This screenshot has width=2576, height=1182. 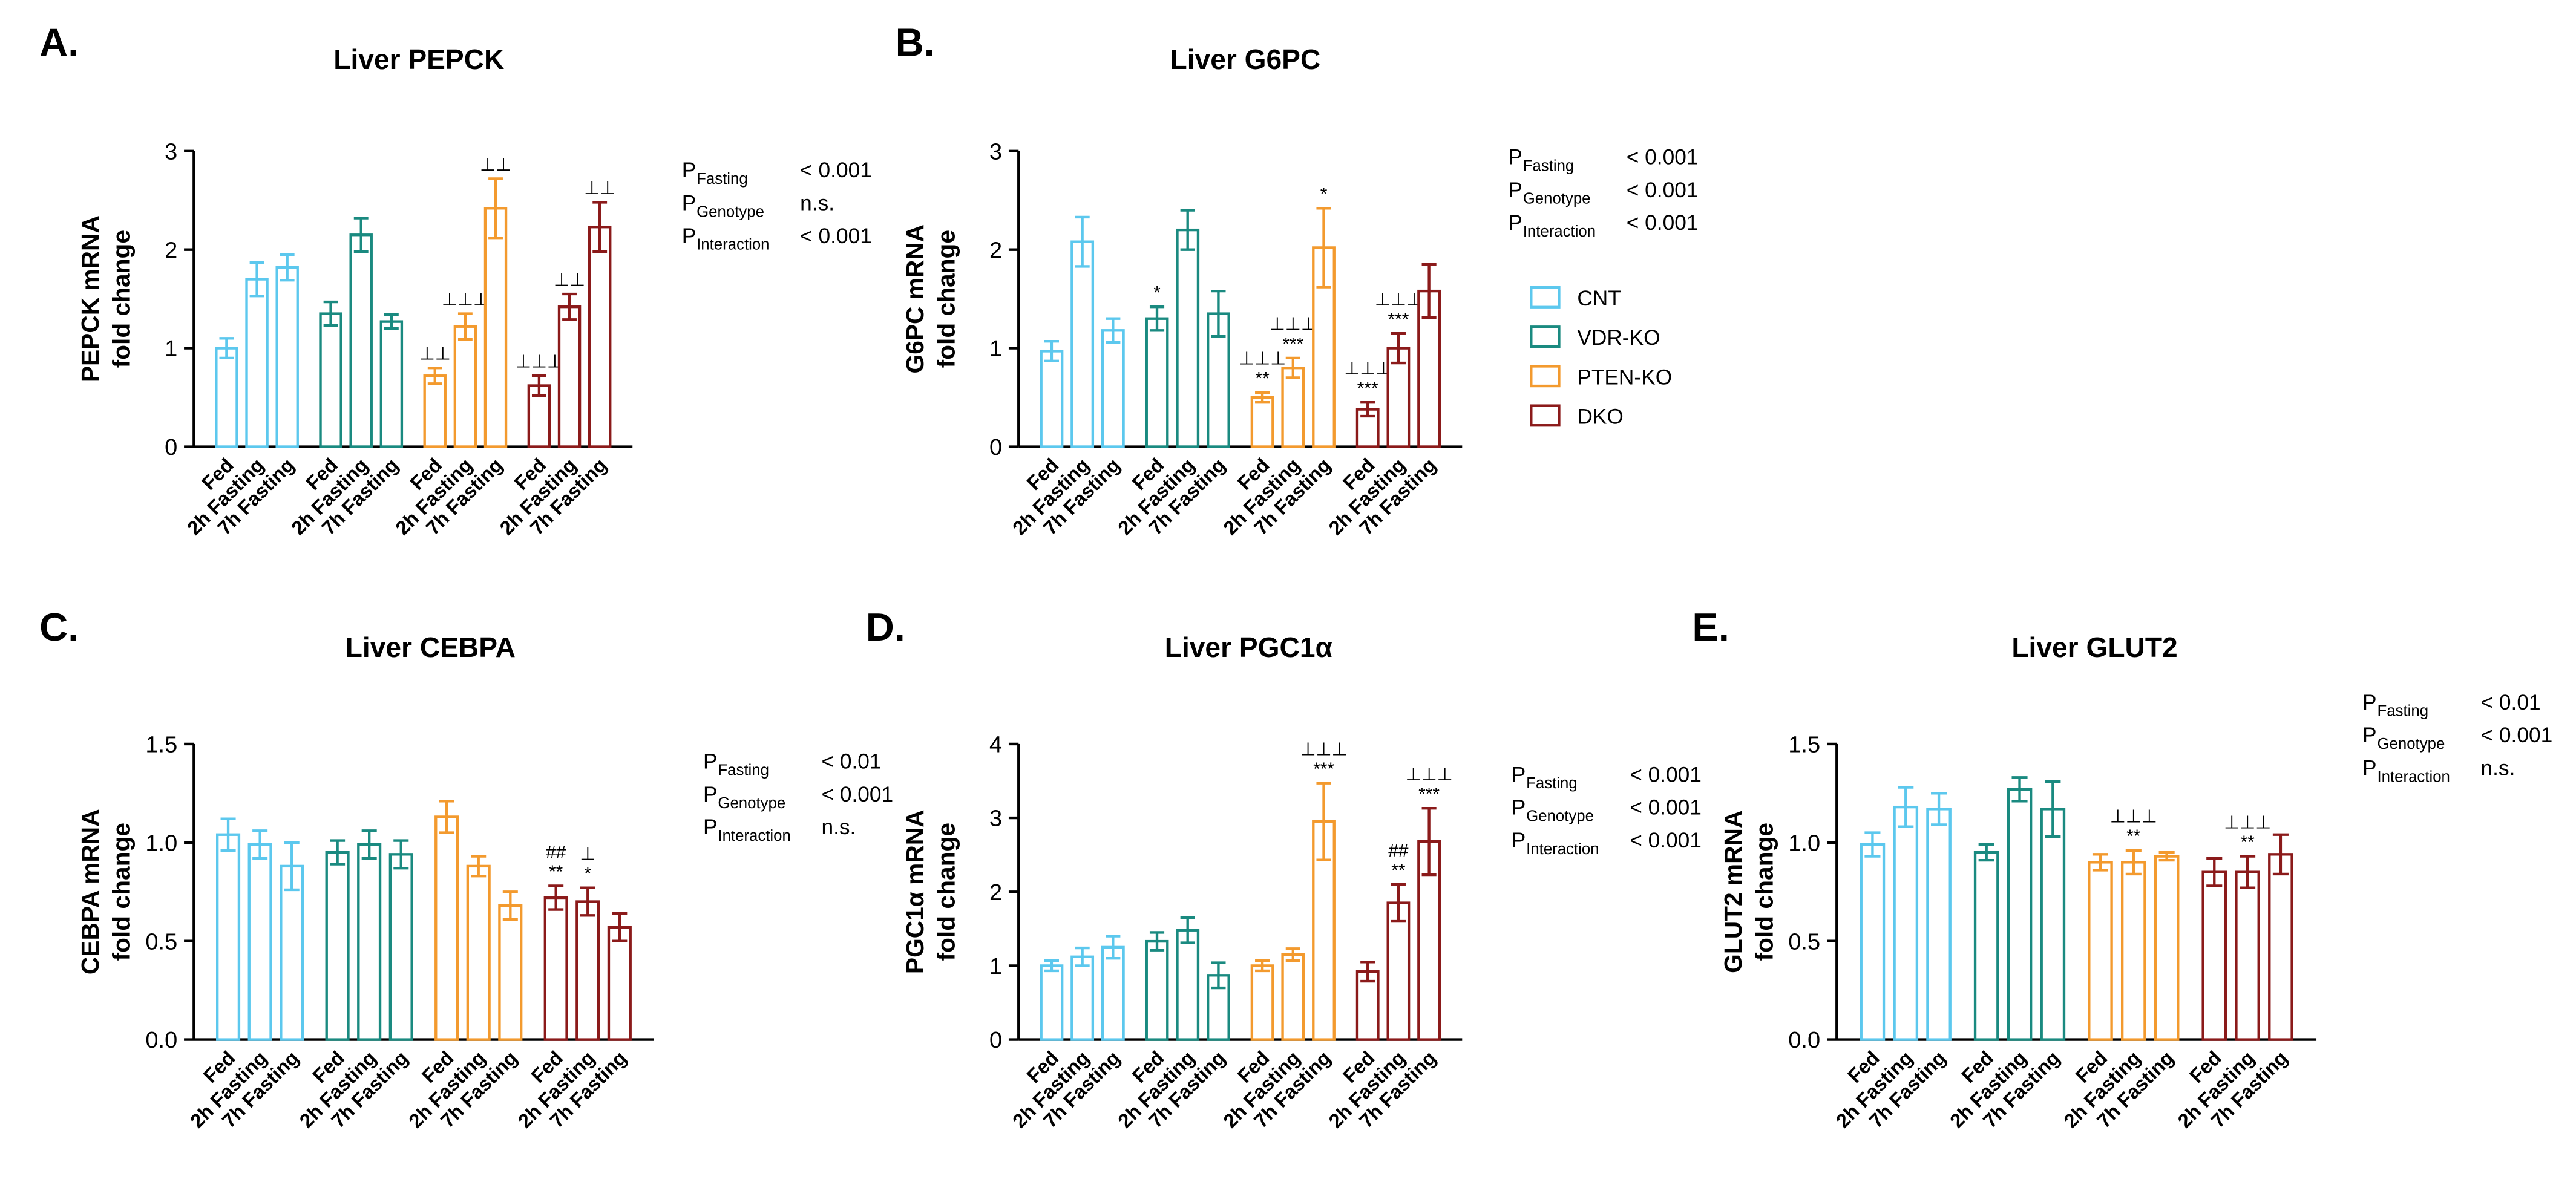 I want to click on chart-title: Liver G6PC, so click(x=1245, y=60).